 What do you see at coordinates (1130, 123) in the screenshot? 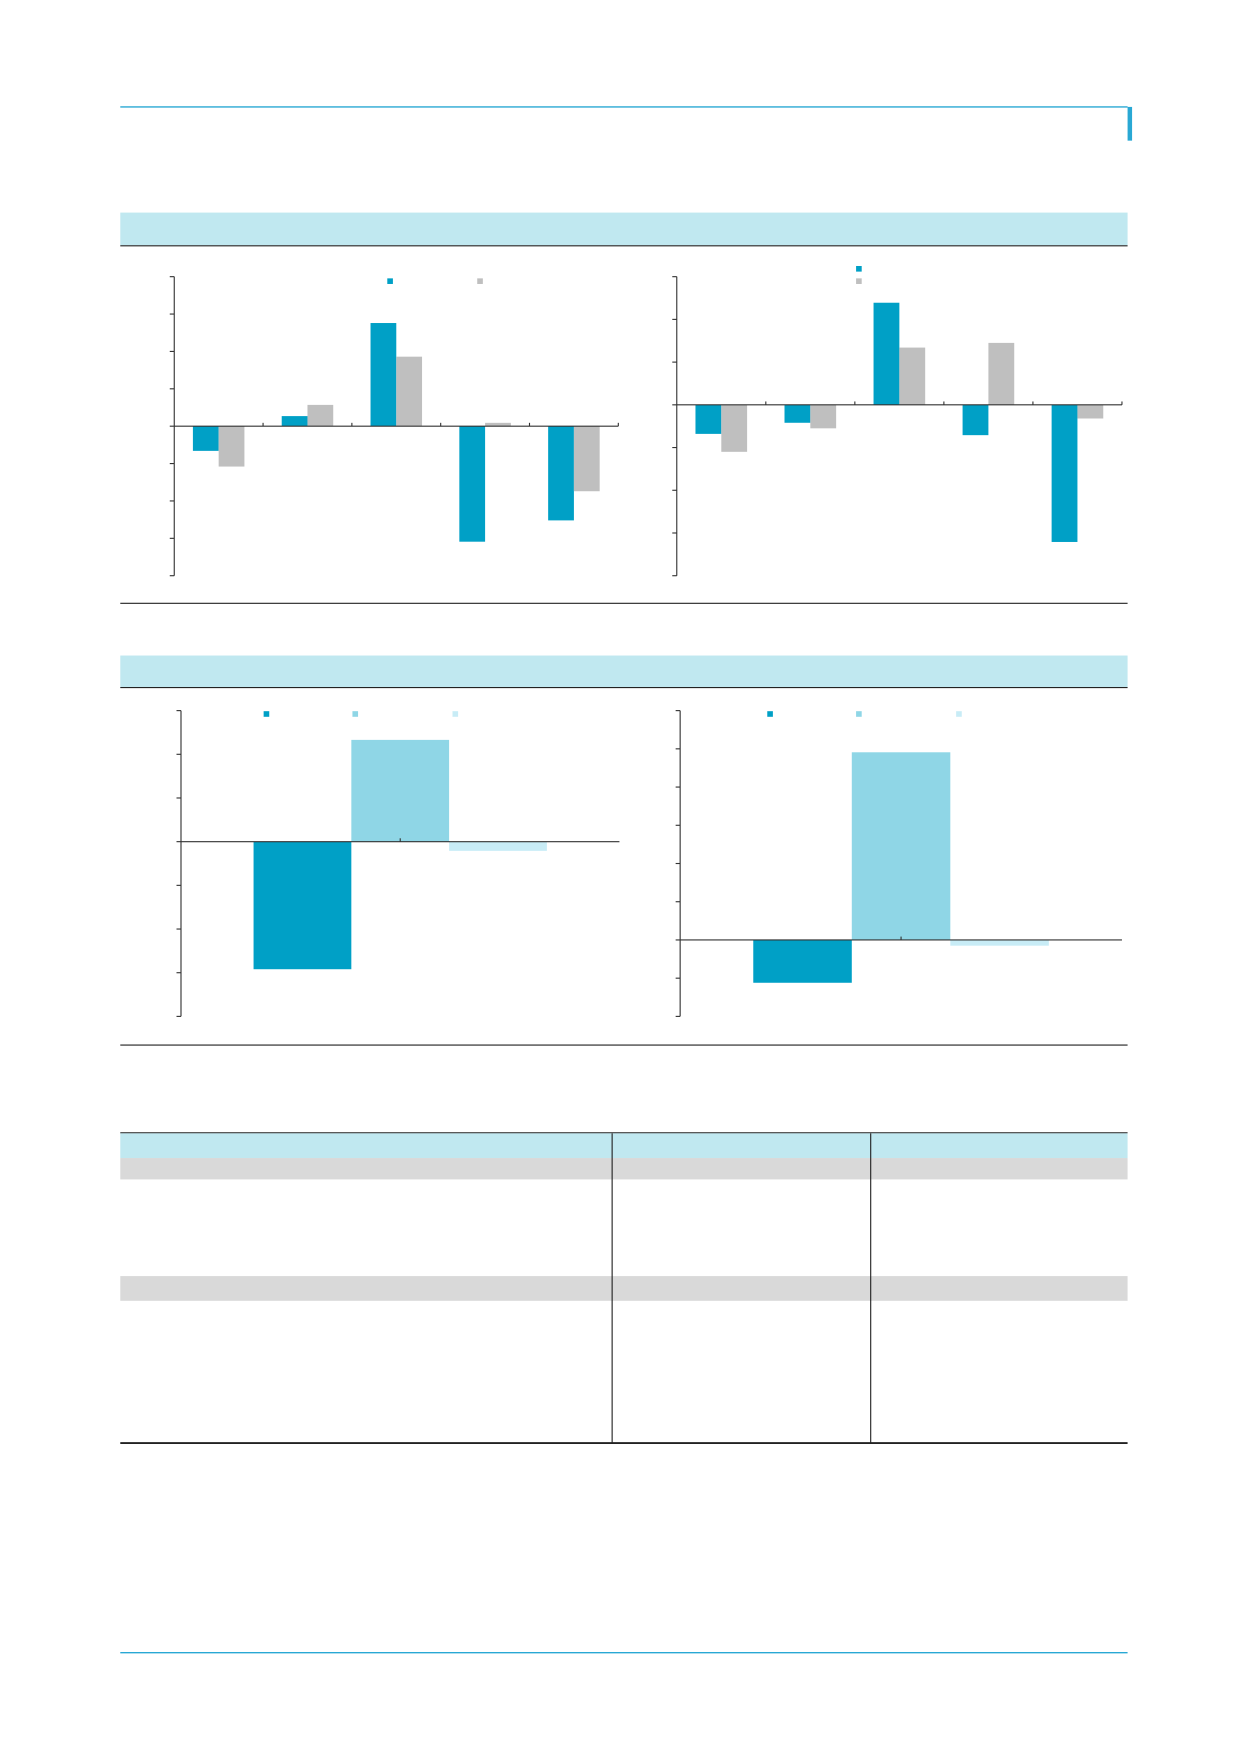
I see `header-tab` at bounding box center [1130, 123].